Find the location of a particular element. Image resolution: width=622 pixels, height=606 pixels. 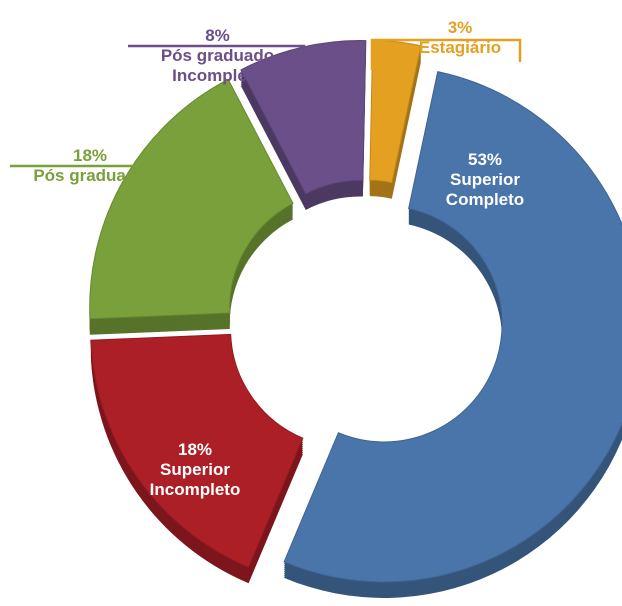

data-label: 3% Estagiário is located at coordinates (460, 38).